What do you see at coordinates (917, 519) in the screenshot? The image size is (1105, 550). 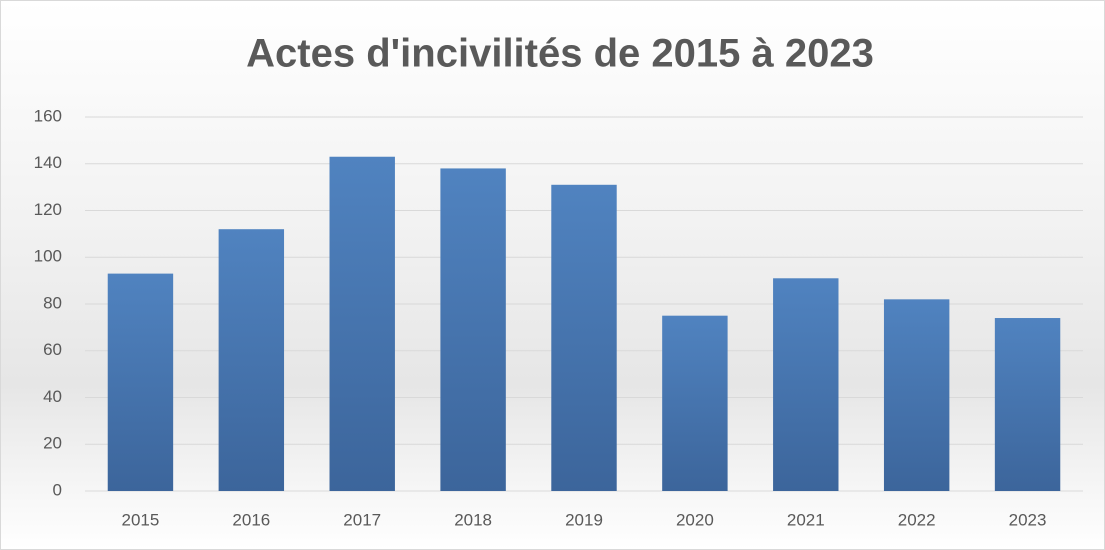 I see `x-tick-label: 2022` at bounding box center [917, 519].